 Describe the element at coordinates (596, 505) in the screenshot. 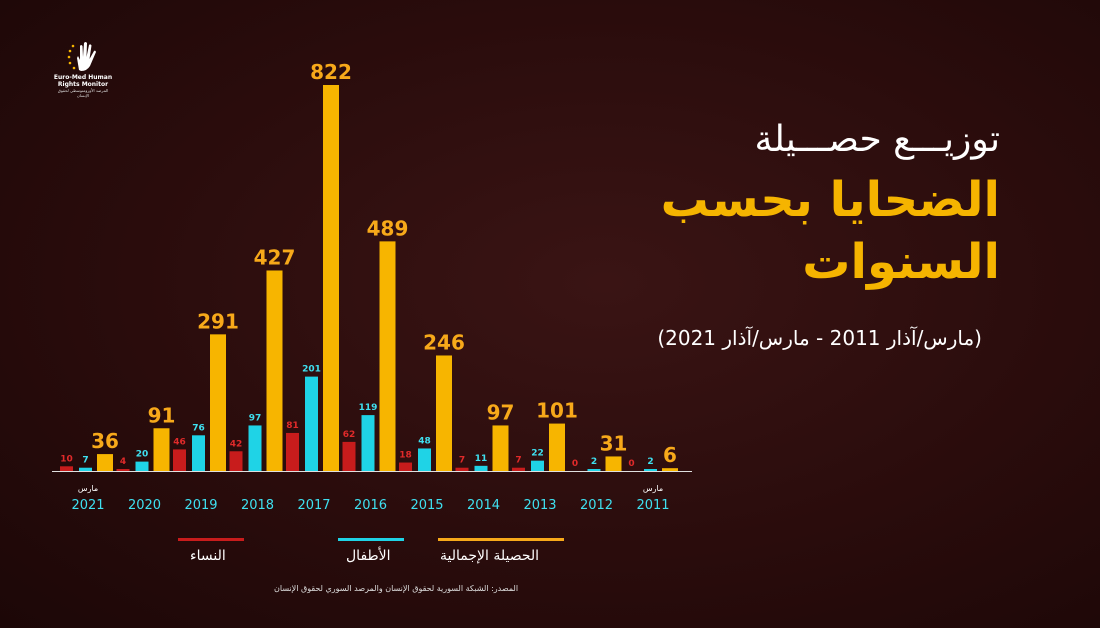

I see `x-tick-label-2012: 2012` at that location.